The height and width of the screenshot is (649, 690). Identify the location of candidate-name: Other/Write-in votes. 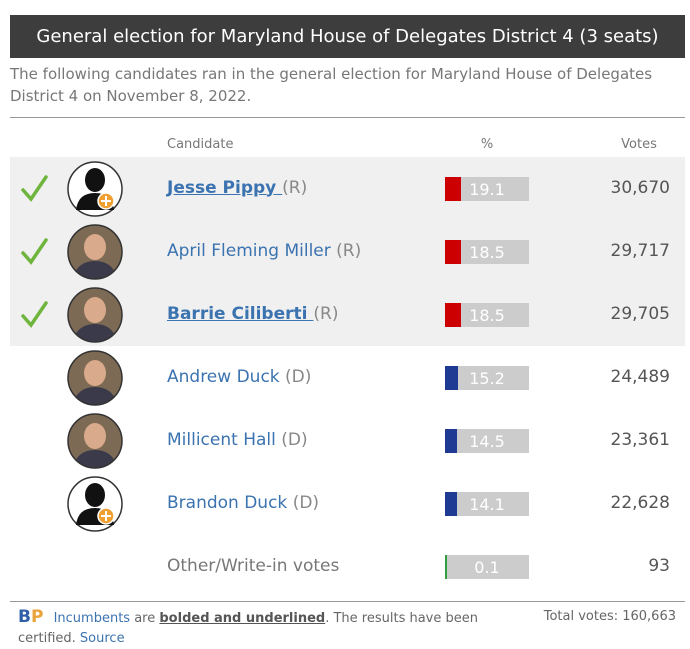
(253, 565).